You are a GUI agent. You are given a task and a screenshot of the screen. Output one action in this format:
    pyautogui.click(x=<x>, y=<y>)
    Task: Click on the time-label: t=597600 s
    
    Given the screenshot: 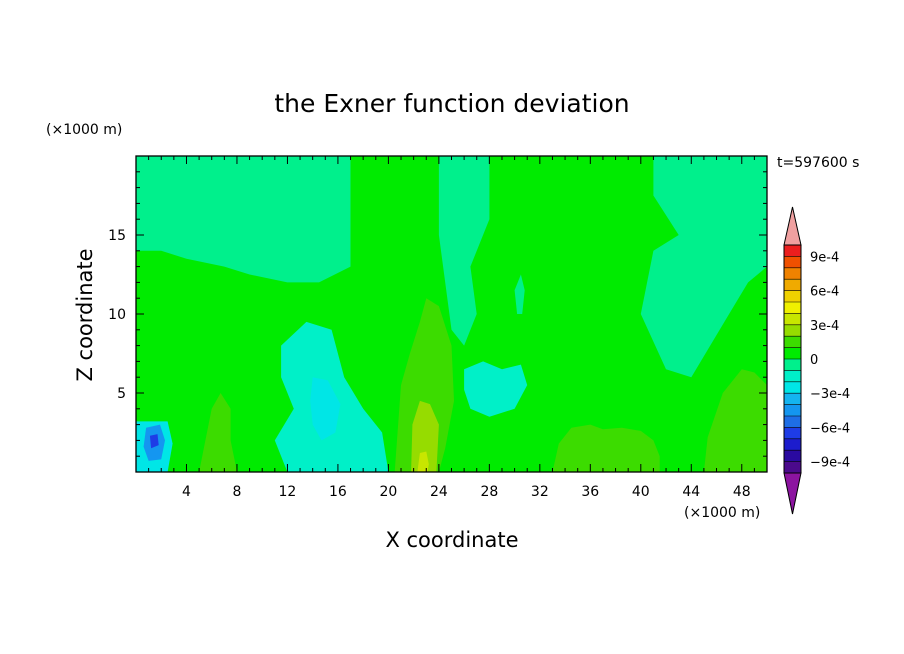 What is the action you would take?
    pyautogui.click(x=818, y=163)
    